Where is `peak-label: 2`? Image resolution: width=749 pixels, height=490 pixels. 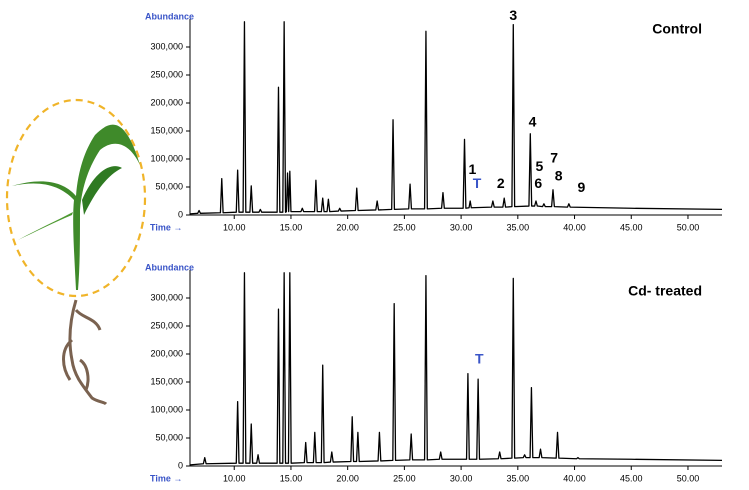 peak-label: 2 is located at coordinates (501, 183).